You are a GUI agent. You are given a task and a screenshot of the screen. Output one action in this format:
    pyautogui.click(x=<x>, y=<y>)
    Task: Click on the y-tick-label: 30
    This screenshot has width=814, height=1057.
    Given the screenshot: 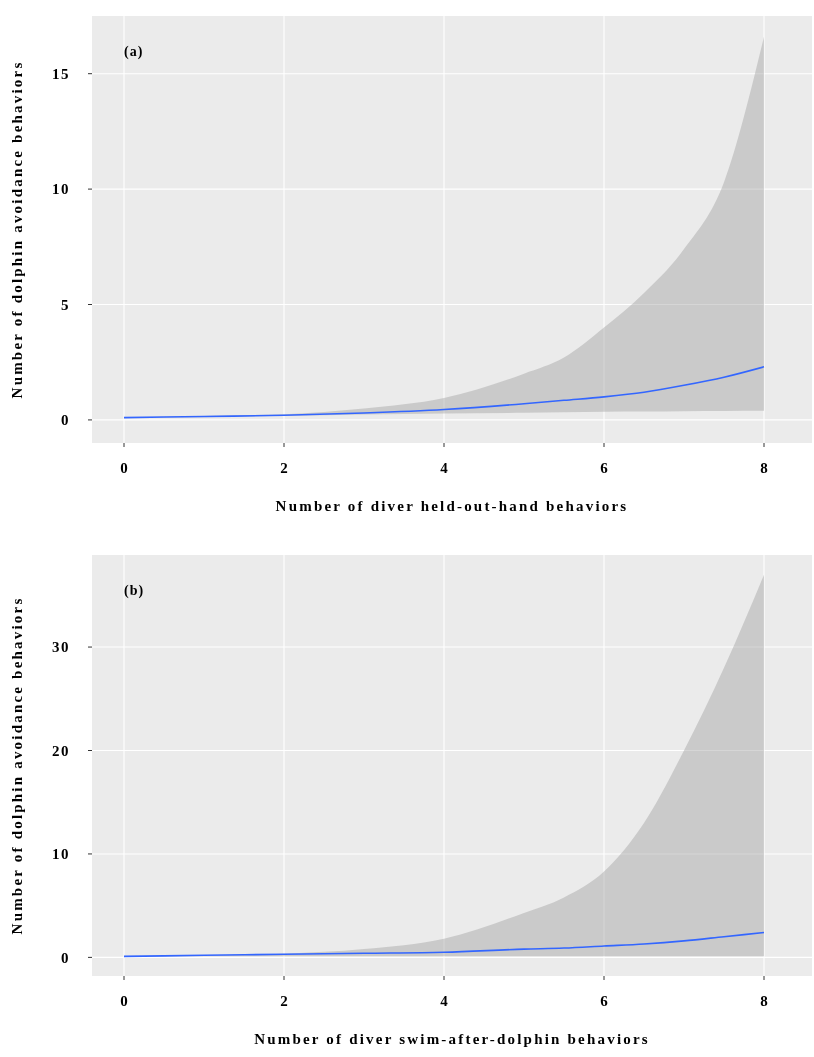 What is the action you would take?
    pyautogui.click(x=61, y=647)
    